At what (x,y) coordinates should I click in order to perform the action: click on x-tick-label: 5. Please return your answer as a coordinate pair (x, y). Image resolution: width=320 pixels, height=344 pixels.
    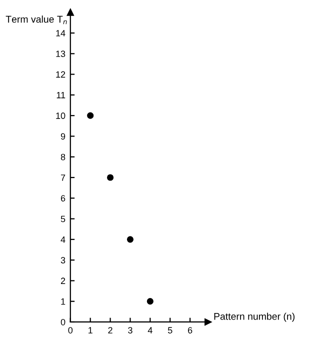
    Looking at the image, I should click on (170, 330).